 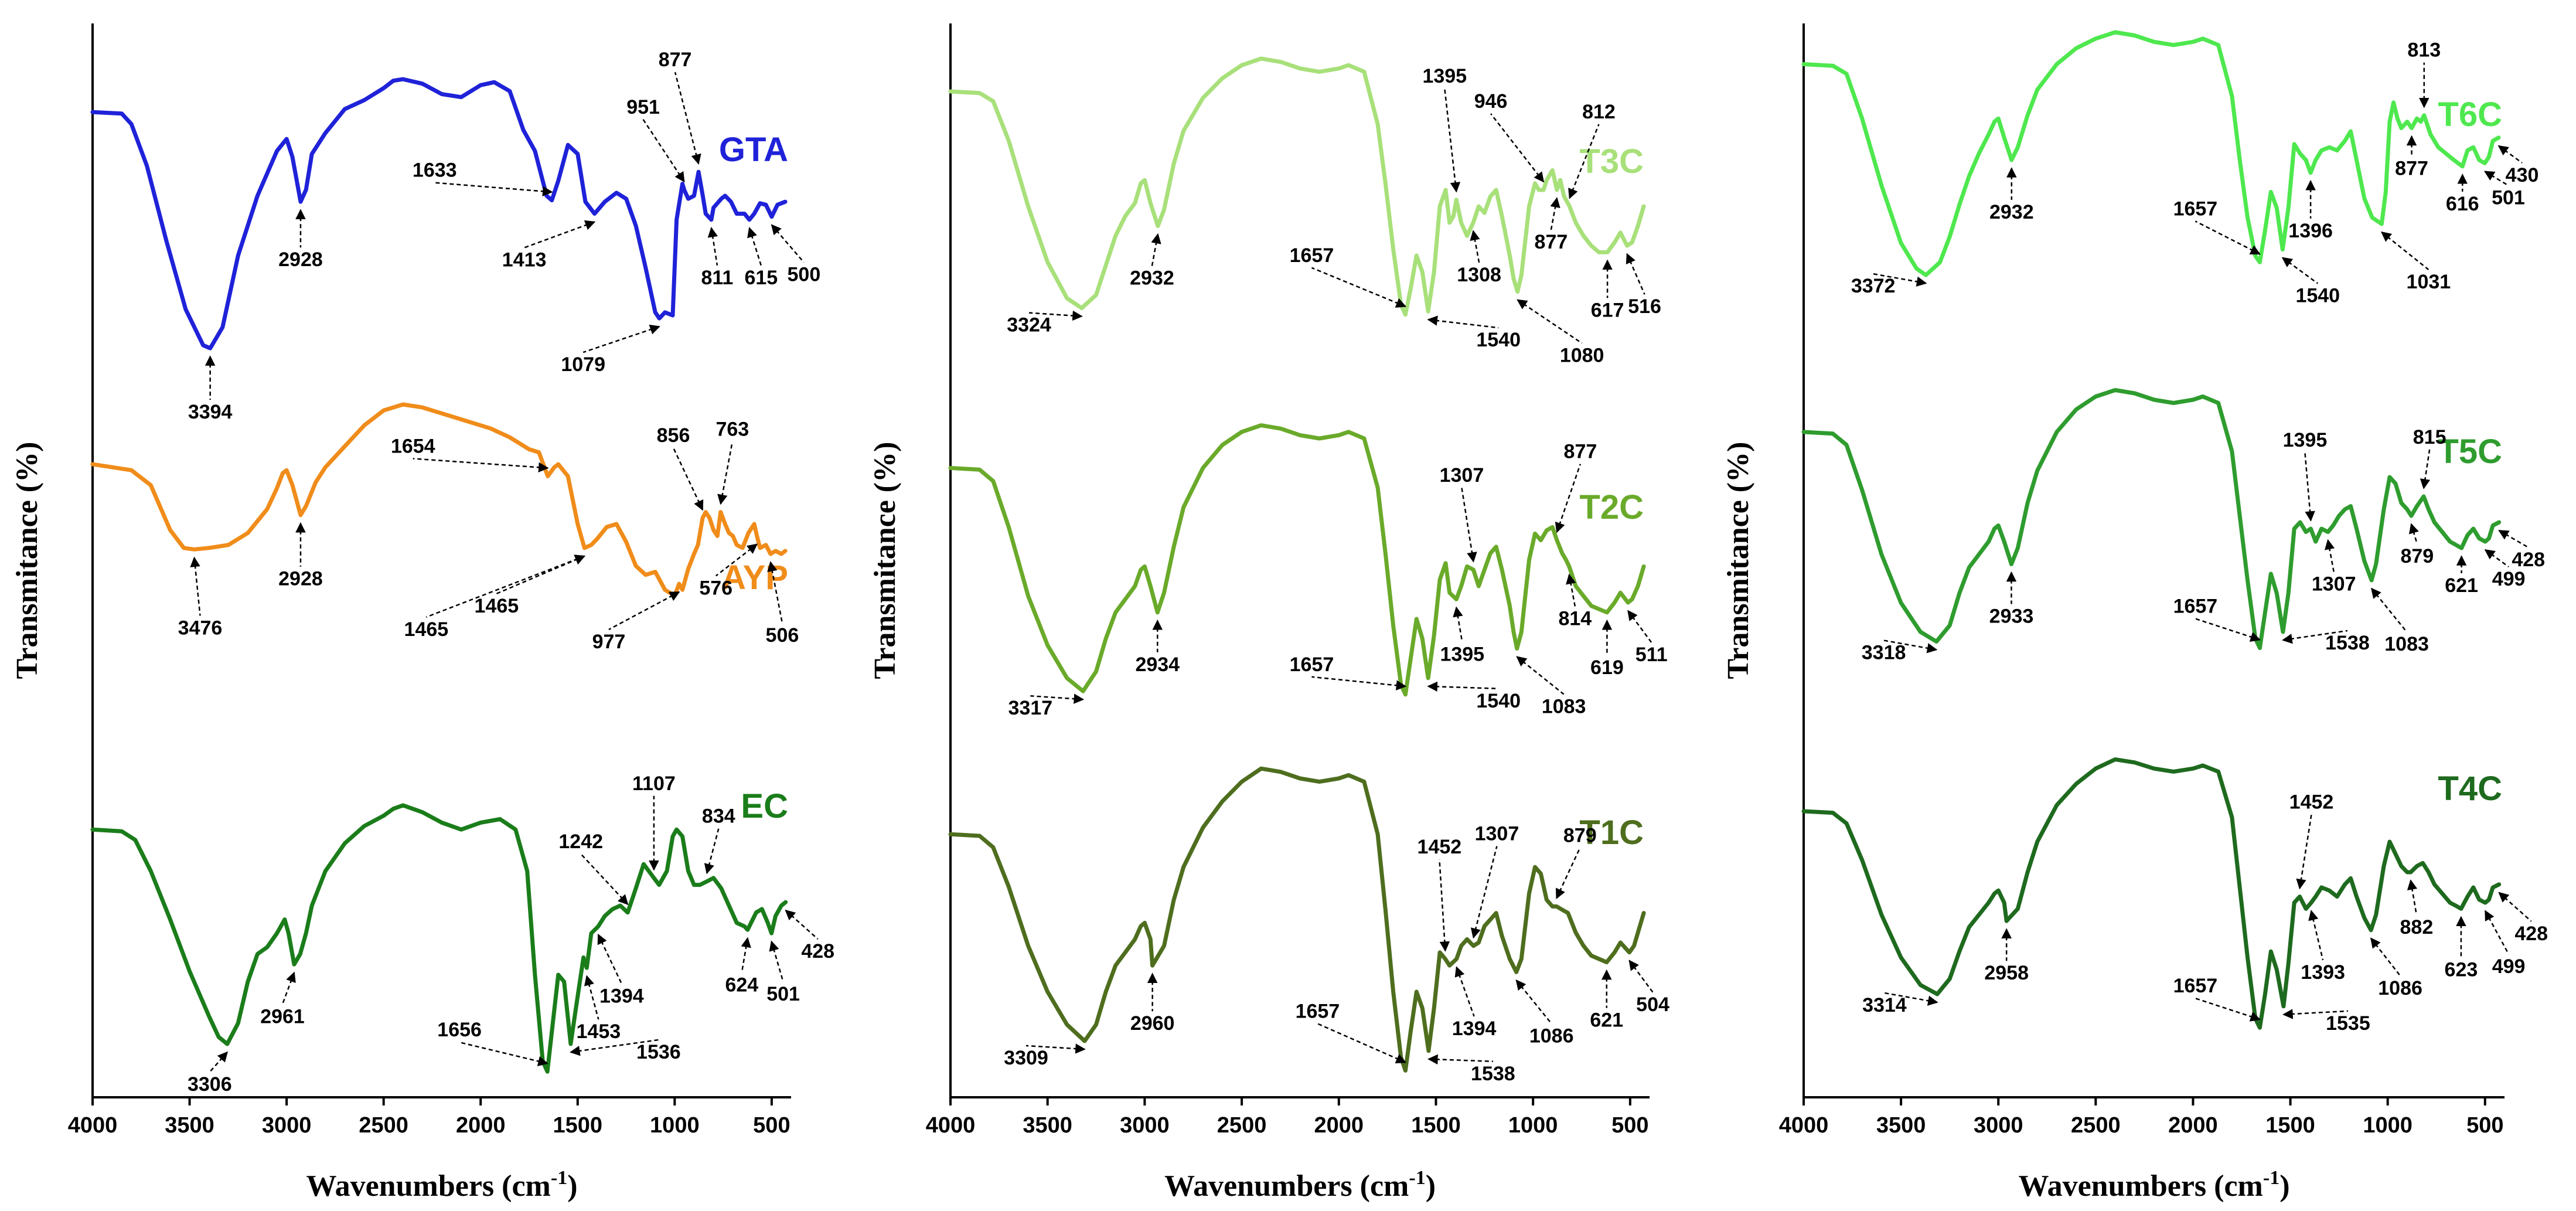 What do you see at coordinates (609, 642) in the screenshot?
I see `peak-label: 977` at bounding box center [609, 642].